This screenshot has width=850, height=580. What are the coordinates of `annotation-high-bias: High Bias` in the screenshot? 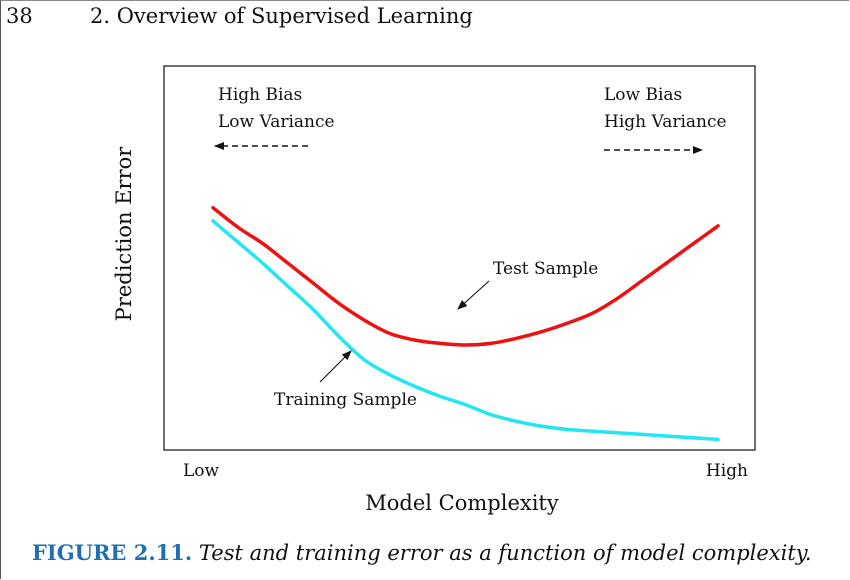 It's located at (260, 95).